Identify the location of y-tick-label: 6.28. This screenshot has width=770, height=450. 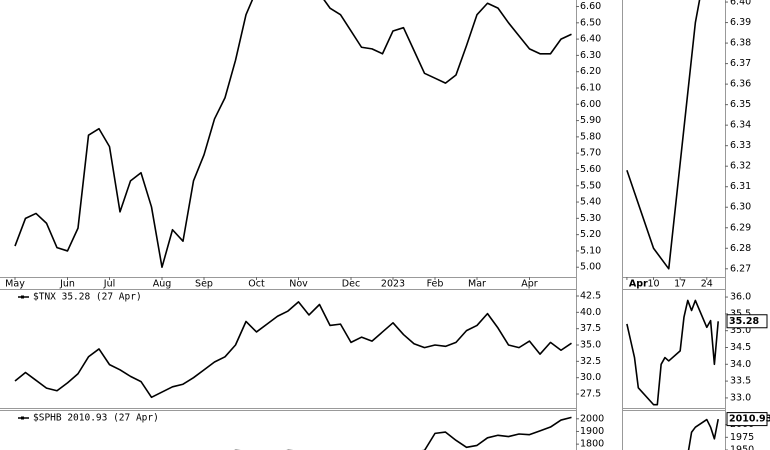
(740, 248).